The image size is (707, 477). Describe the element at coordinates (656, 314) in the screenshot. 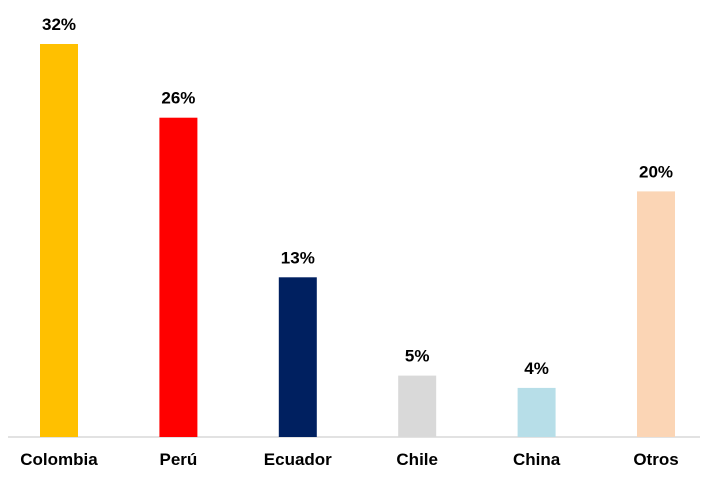

I see `bar-otros` at that location.